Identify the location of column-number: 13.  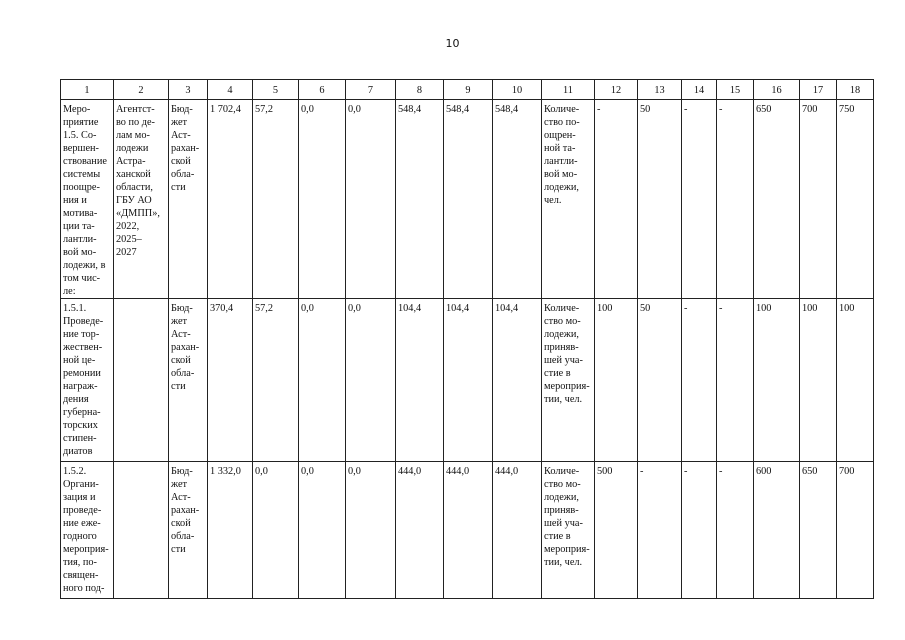
(659, 89).